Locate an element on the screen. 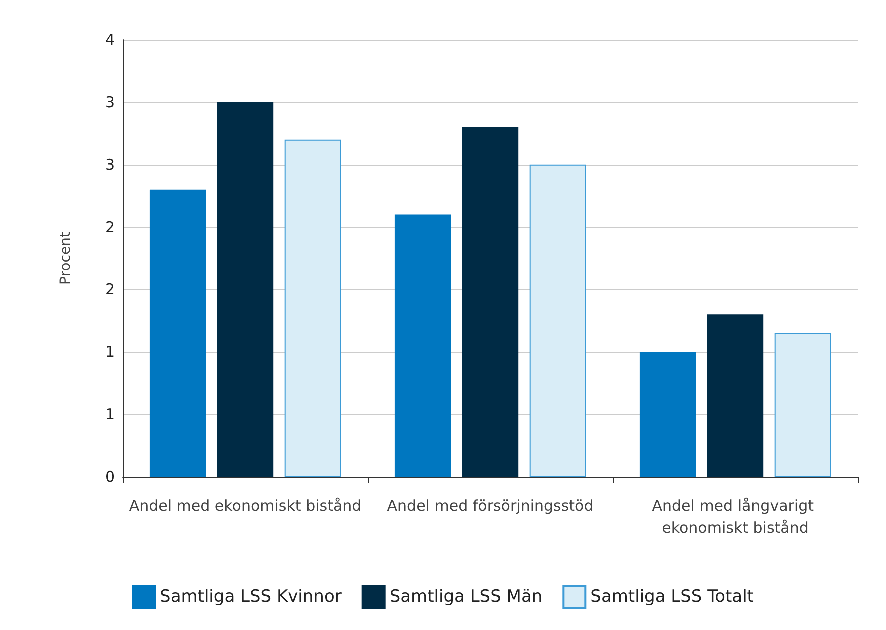  x-tick-label: Andel med långvarigt ekonomiskt bistånd is located at coordinates (735, 517).